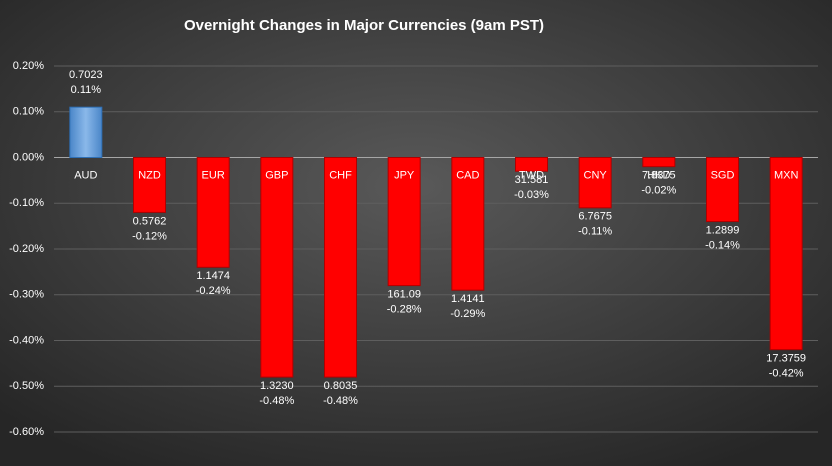 This screenshot has height=466, width=832. I want to click on x-tick-label: EUR, so click(213, 175).